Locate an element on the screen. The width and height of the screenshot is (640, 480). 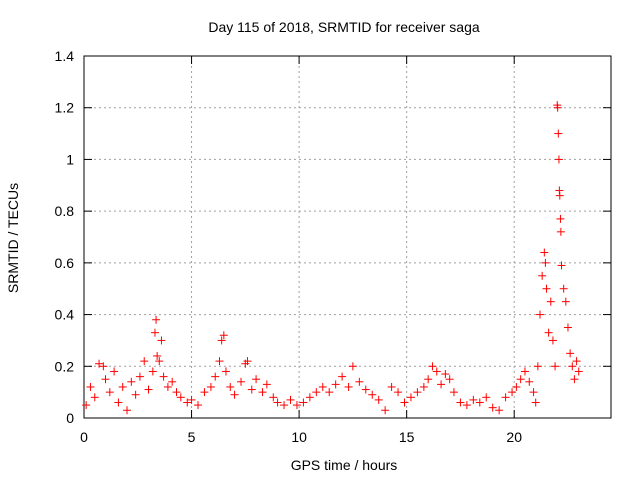
x-tick-label: 0 is located at coordinates (84, 437).